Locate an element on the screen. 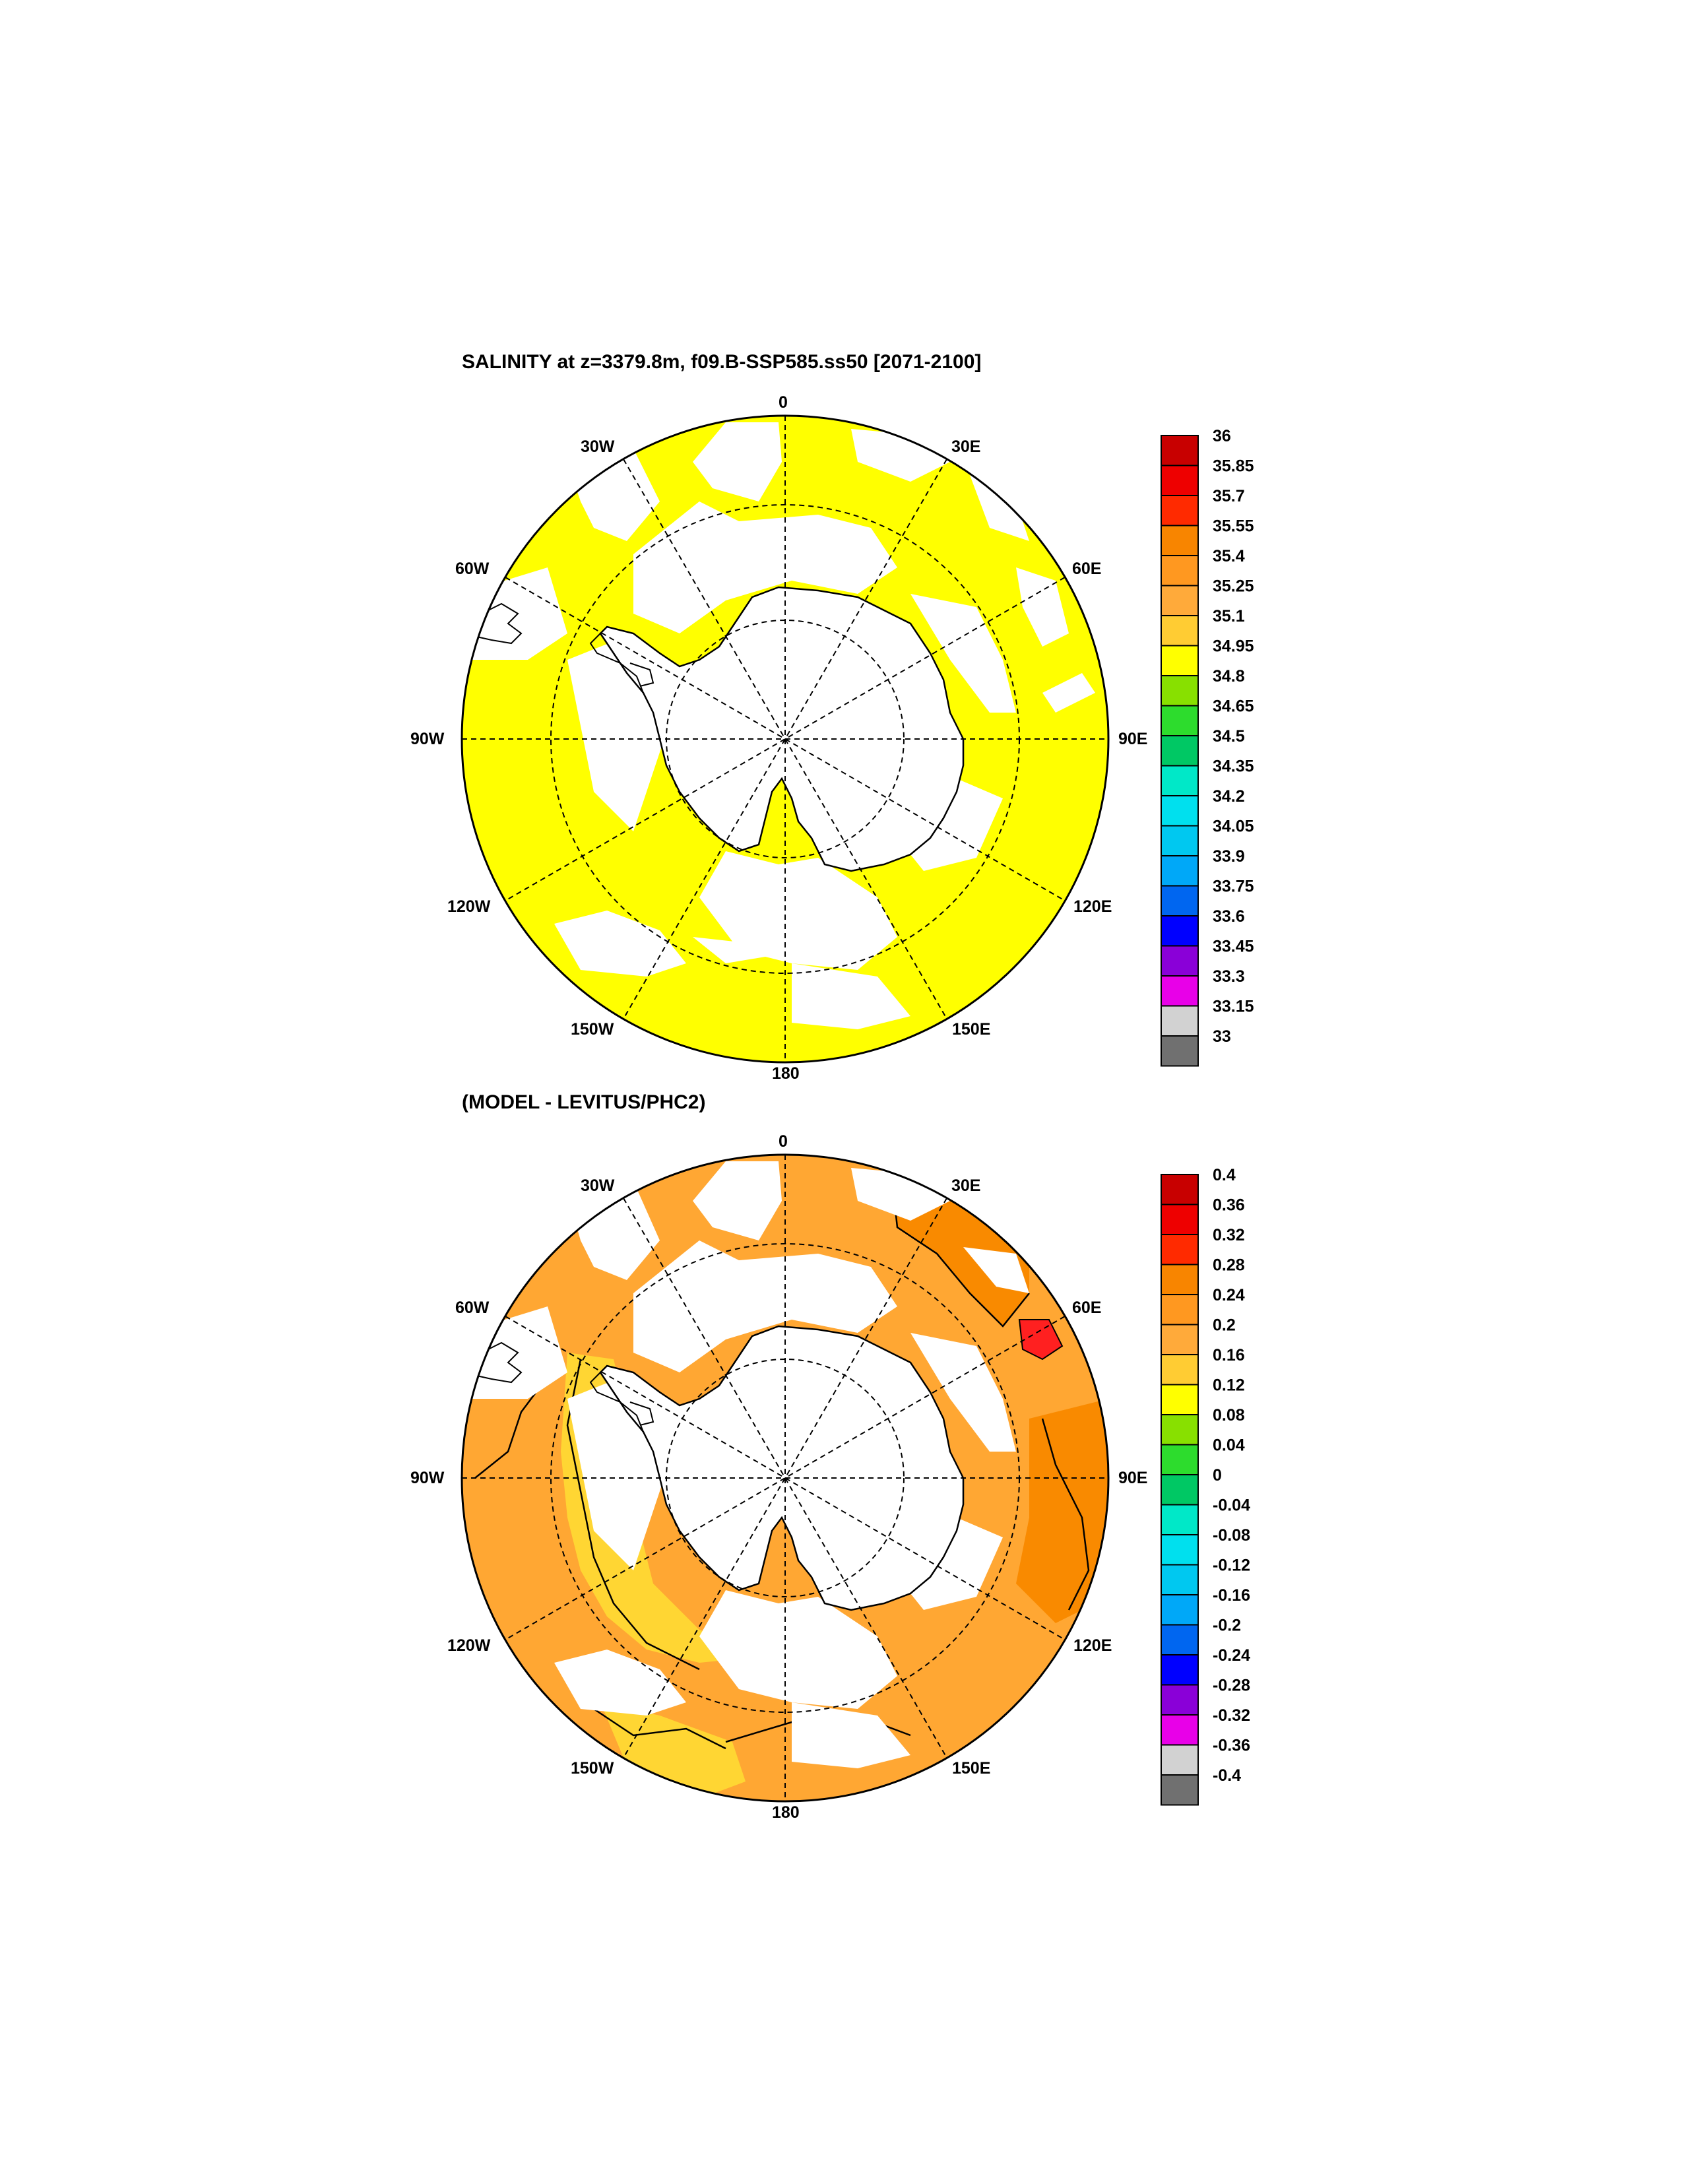  colorbar-label: 33.45 is located at coordinates (1233, 947).